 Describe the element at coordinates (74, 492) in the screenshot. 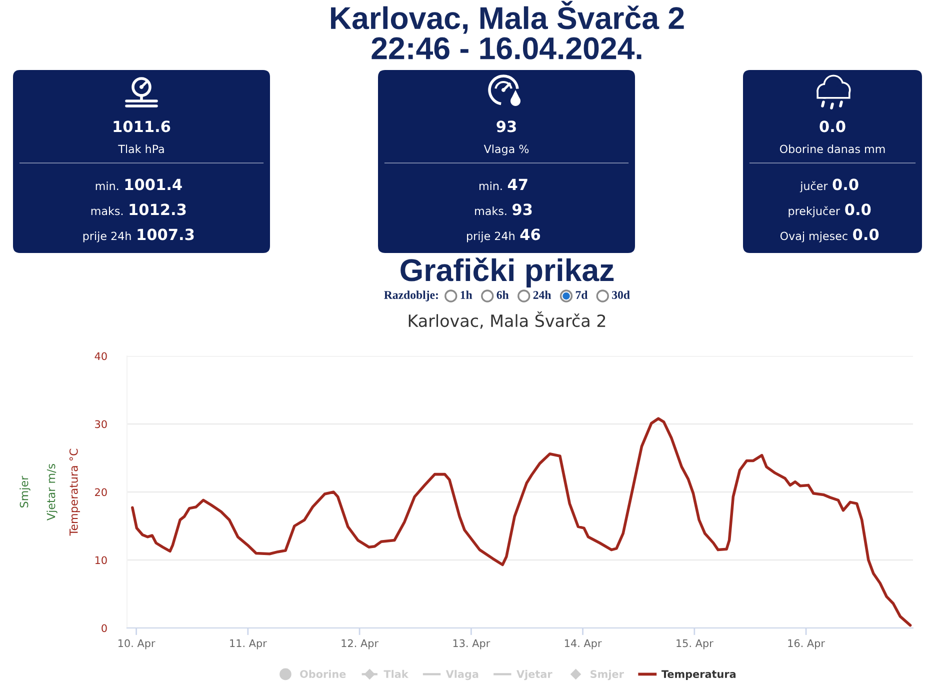

I see `y-axis-title: Temperatura °C` at that location.